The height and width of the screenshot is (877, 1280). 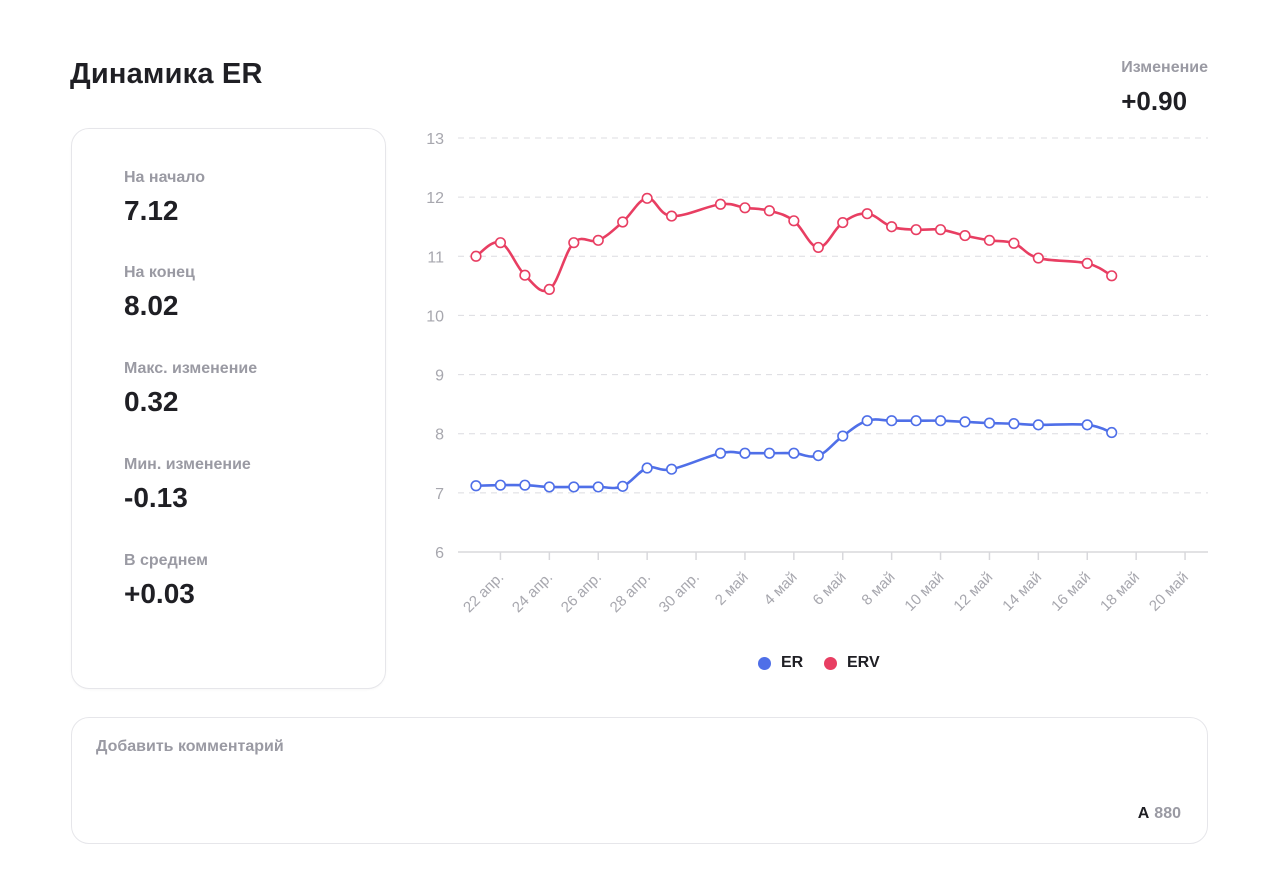 What do you see at coordinates (1154, 101) in the screenshot?
I see `change-value: +0.90` at bounding box center [1154, 101].